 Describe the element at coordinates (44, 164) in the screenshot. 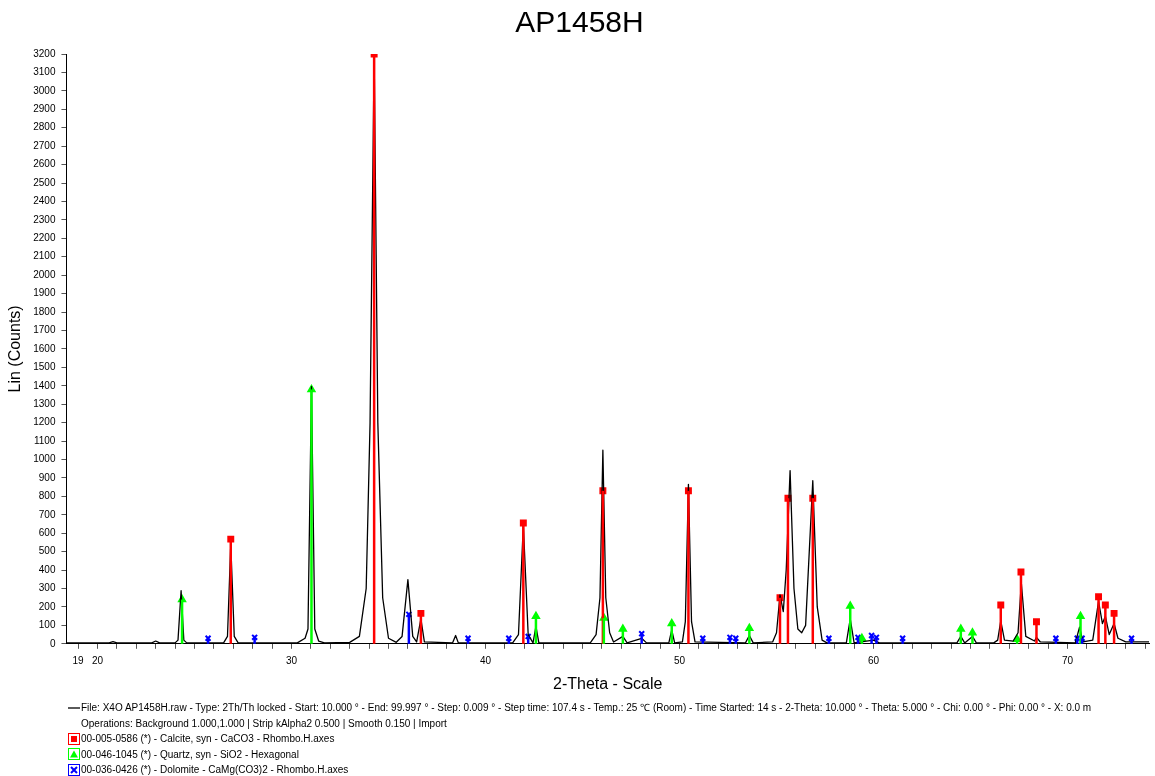

I see `y-tick-label: 2600` at that location.